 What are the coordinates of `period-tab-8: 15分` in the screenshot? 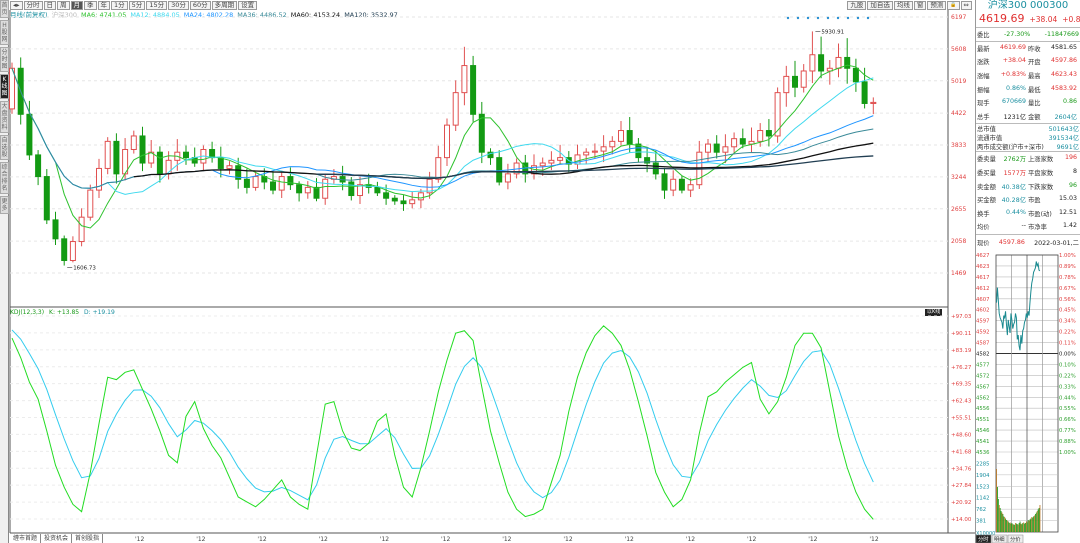 It's located at (157, 5).